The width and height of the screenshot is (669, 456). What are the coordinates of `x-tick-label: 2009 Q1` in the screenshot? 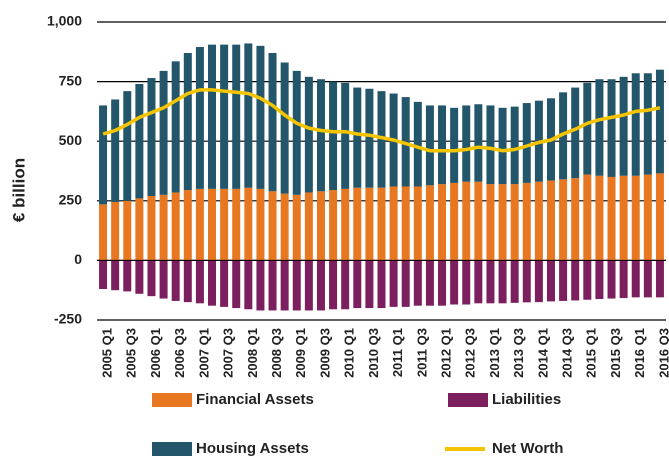 It's located at (300, 353).